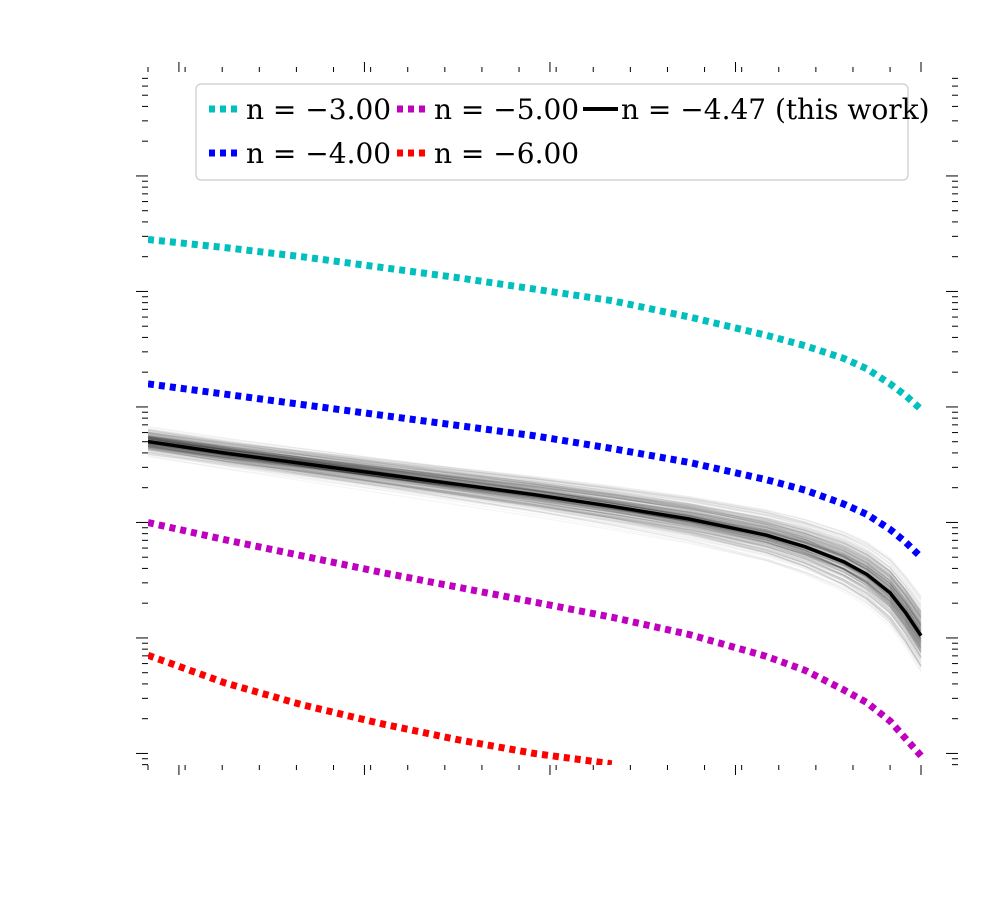 This screenshot has width=1000, height=900. Describe the element at coordinates (318, 109) in the screenshot. I see `legend-label-n-minus-3: n = −3.00` at that location.